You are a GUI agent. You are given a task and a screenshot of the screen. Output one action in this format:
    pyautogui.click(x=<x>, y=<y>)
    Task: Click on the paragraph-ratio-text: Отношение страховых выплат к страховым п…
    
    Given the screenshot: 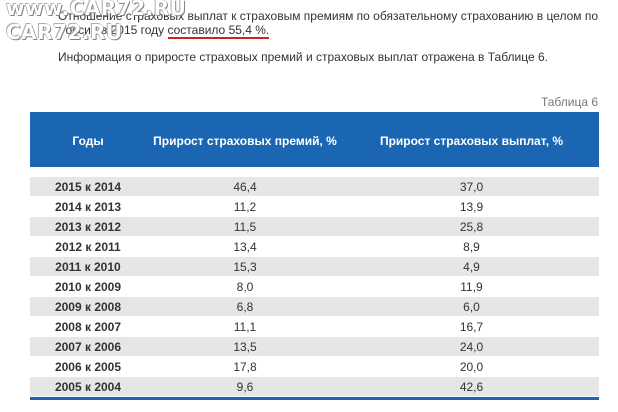 What is the action you would take?
    pyautogui.click(x=328, y=23)
    